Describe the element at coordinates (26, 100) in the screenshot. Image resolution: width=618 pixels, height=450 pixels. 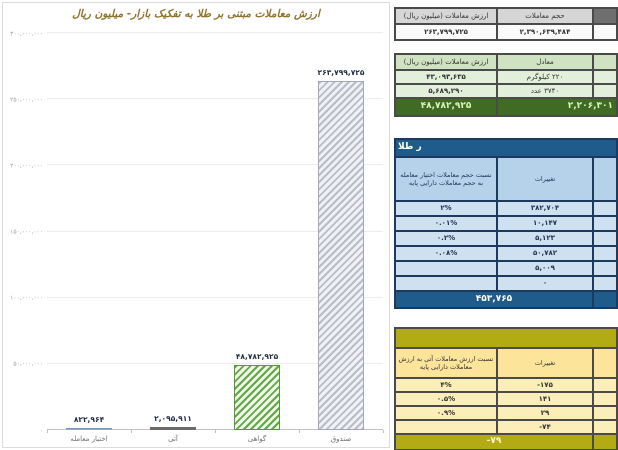
I see `y-axis-tick-label: ۲۵۰,۰۰۰,۰۰۰` at that location.